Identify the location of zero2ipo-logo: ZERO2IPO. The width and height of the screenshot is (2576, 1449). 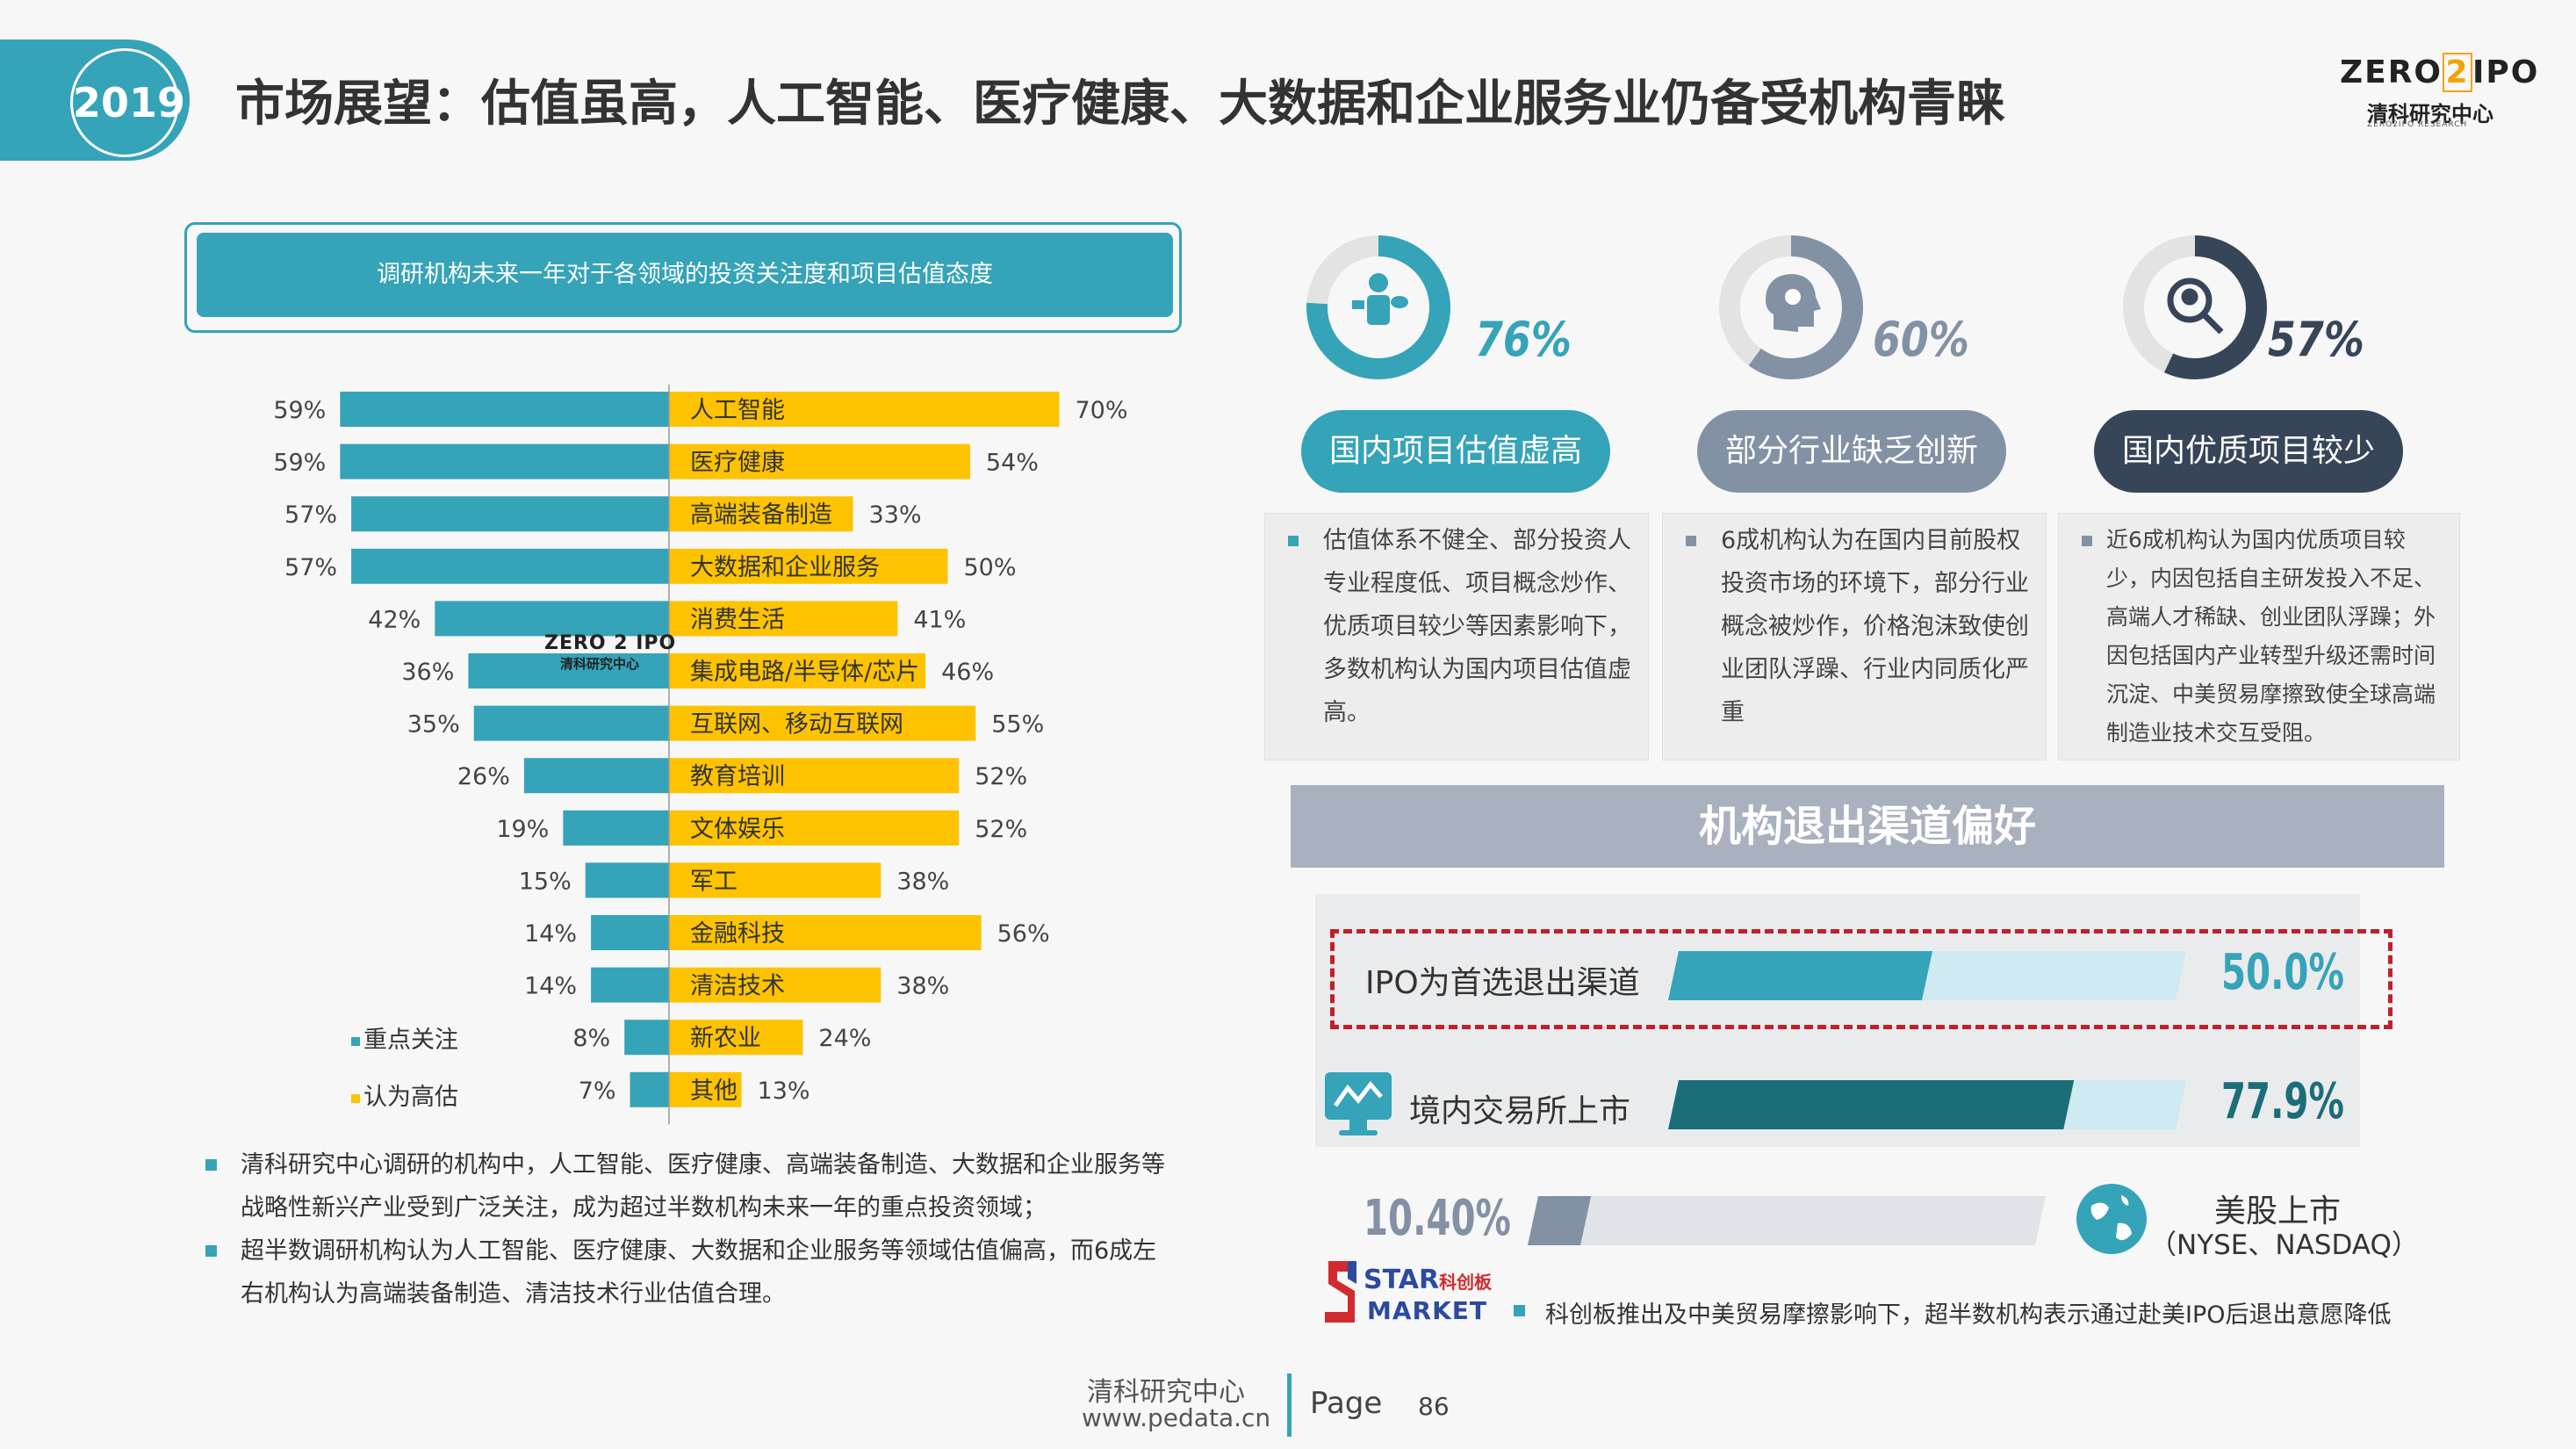
(2439, 72).